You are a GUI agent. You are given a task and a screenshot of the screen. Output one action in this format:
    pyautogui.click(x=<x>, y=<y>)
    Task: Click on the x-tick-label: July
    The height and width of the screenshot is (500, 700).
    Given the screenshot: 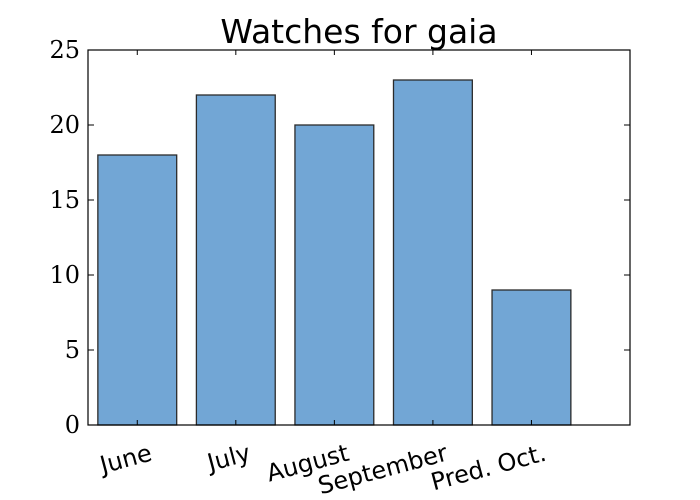 What is the action you would take?
    pyautogui.click(x=227, y=458)
    